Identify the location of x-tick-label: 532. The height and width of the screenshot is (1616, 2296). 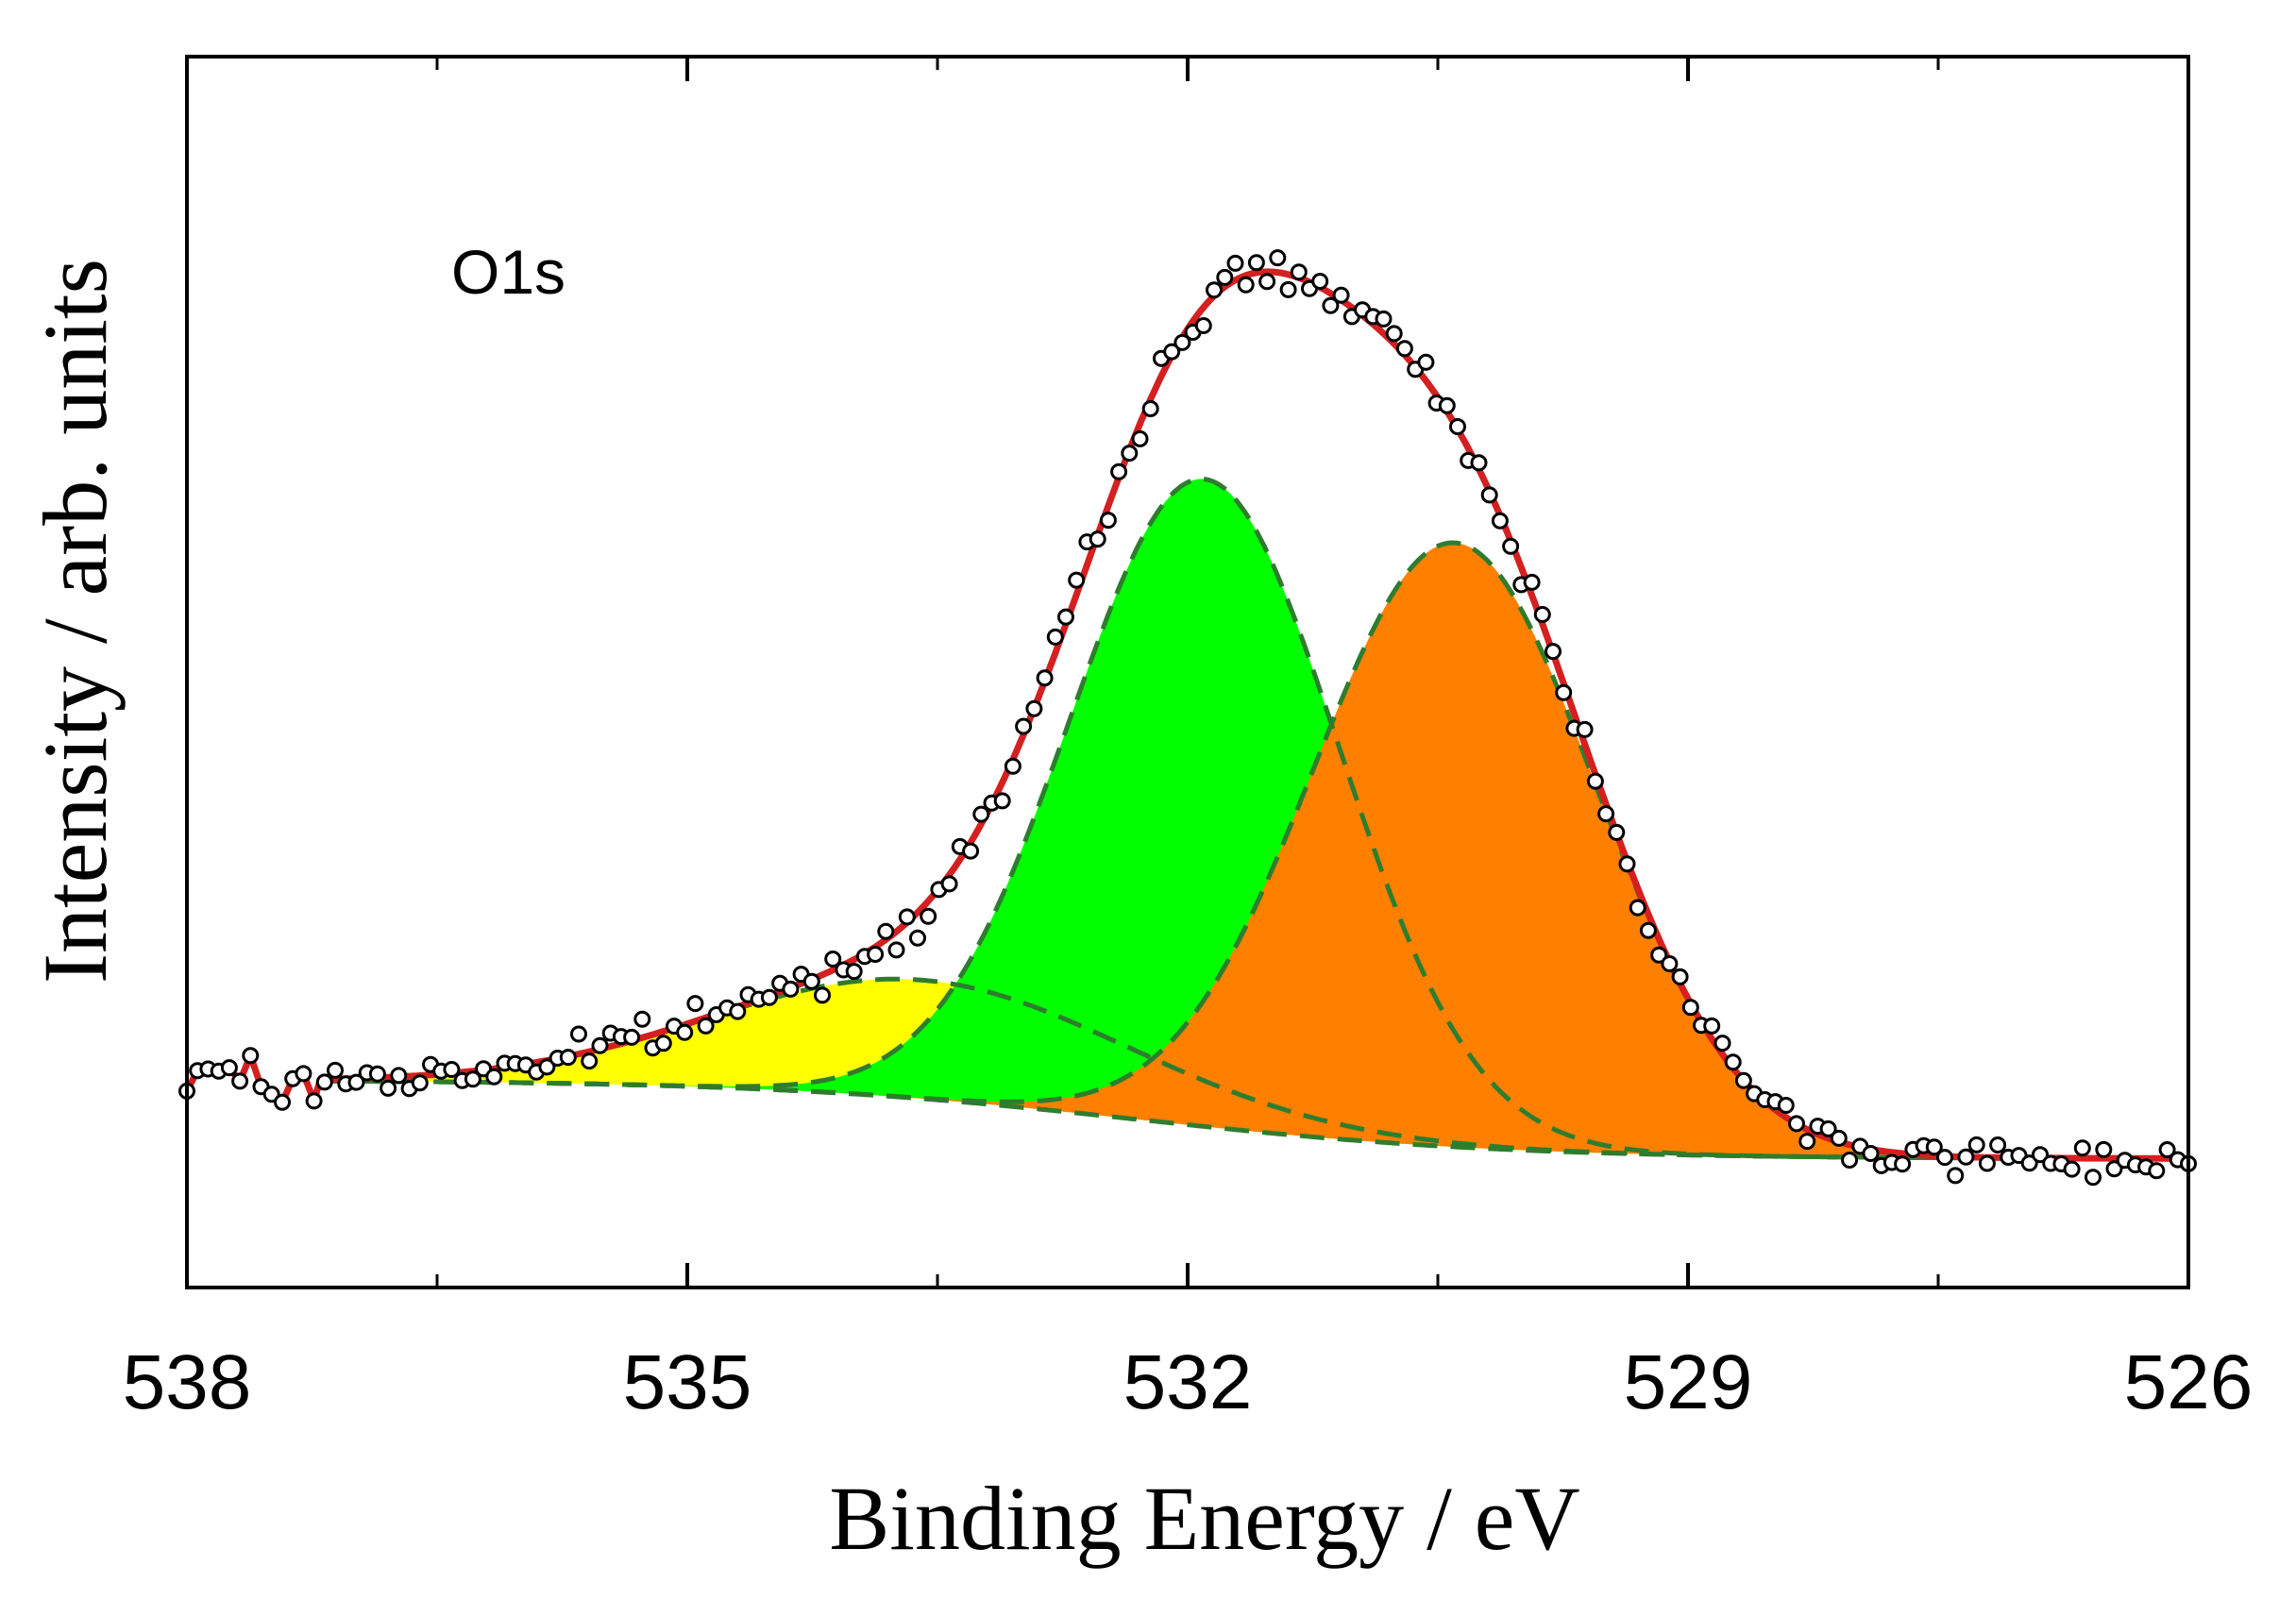
(1188, 1382).